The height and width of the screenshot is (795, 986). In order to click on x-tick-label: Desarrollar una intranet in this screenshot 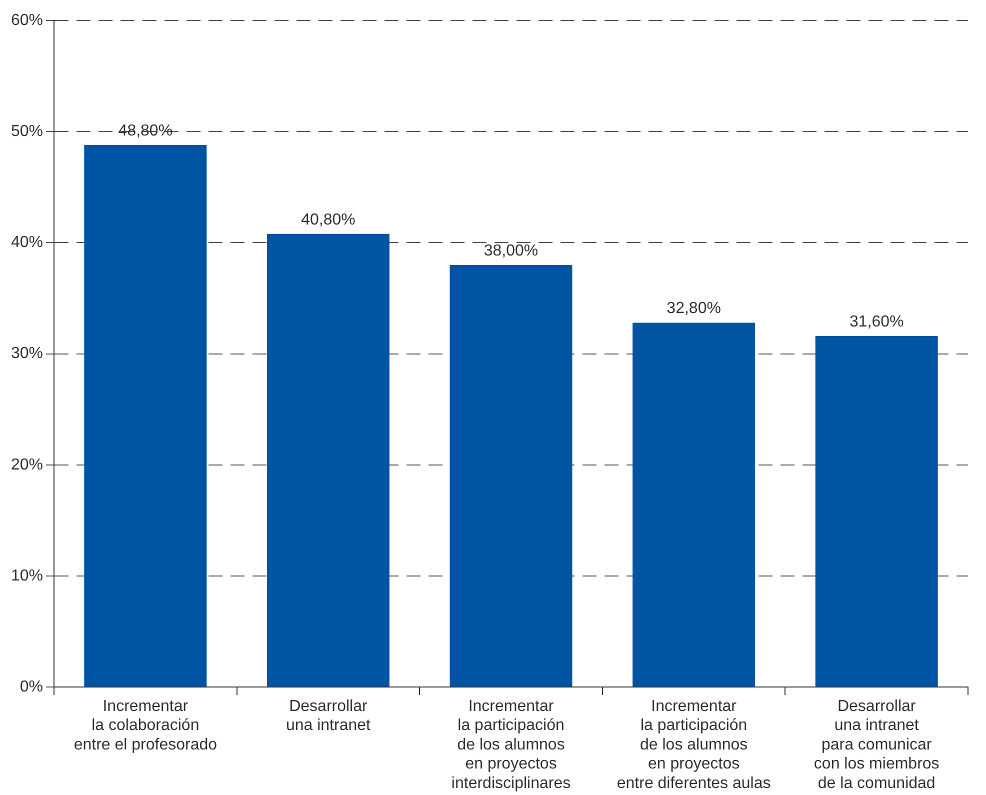, I will do `click(329, 716)`.